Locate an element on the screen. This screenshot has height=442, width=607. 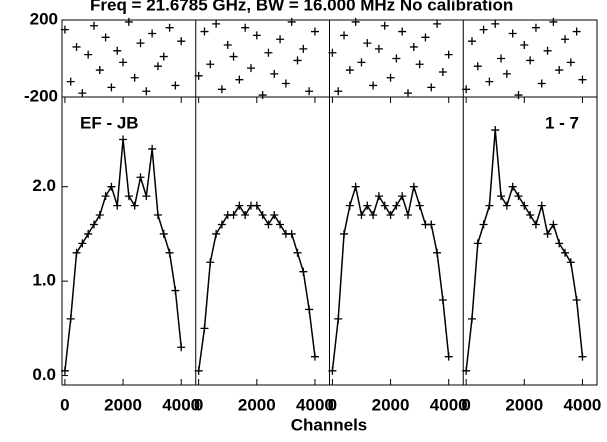
phase-tick-label: -200 is located at coordinates (41, 95).